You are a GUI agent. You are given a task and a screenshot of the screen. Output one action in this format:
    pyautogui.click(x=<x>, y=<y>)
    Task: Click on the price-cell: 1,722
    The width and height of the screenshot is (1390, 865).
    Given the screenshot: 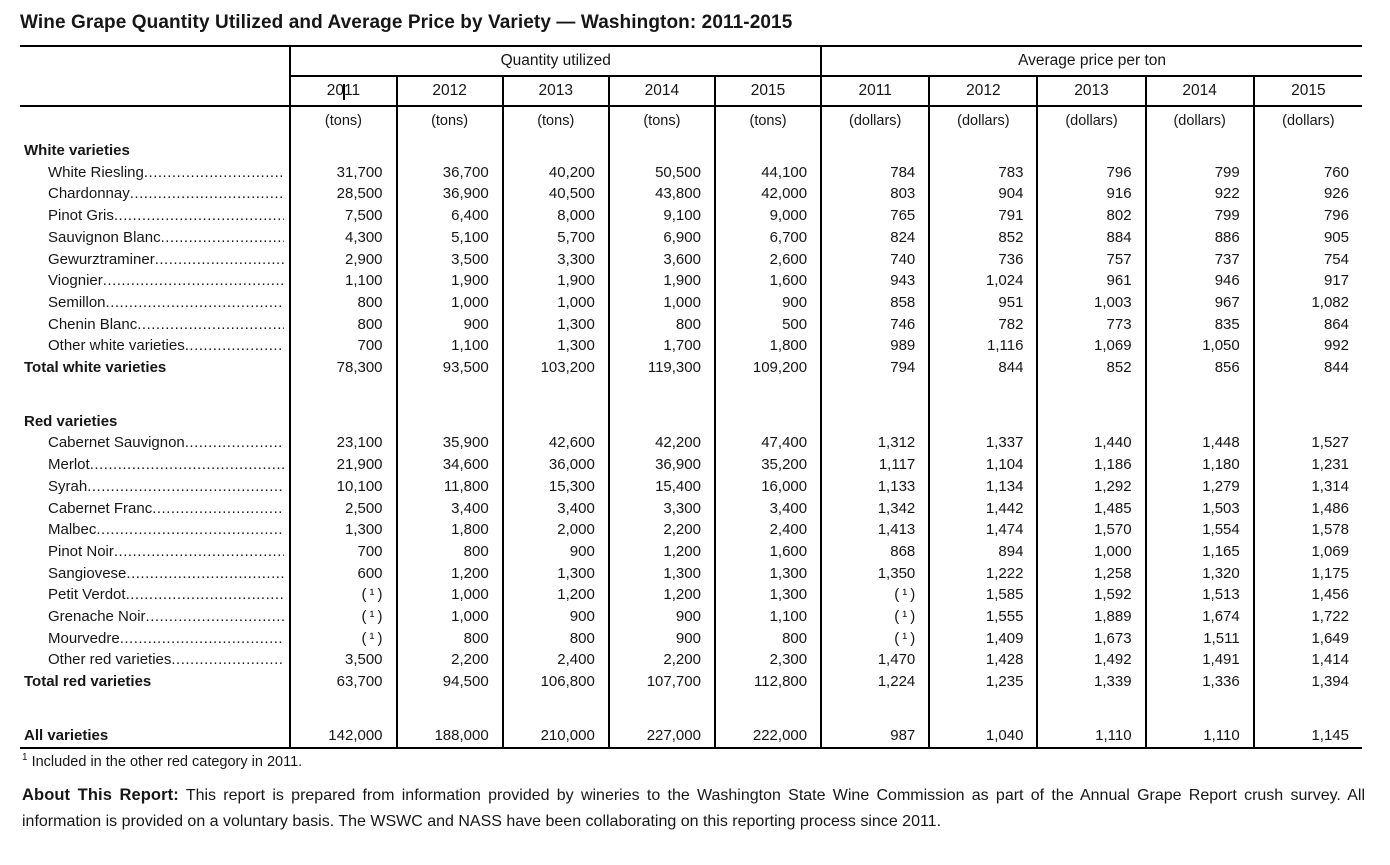 What is the action you would take?
    pyautogui.click(x=1307, y=617)
    